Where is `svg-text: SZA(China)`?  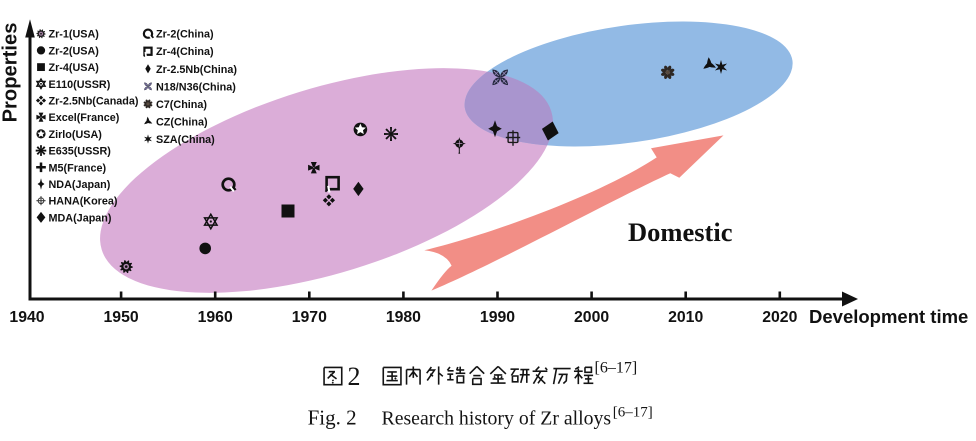 svg-text: SZA(China) is located at coordinates (185, 140).